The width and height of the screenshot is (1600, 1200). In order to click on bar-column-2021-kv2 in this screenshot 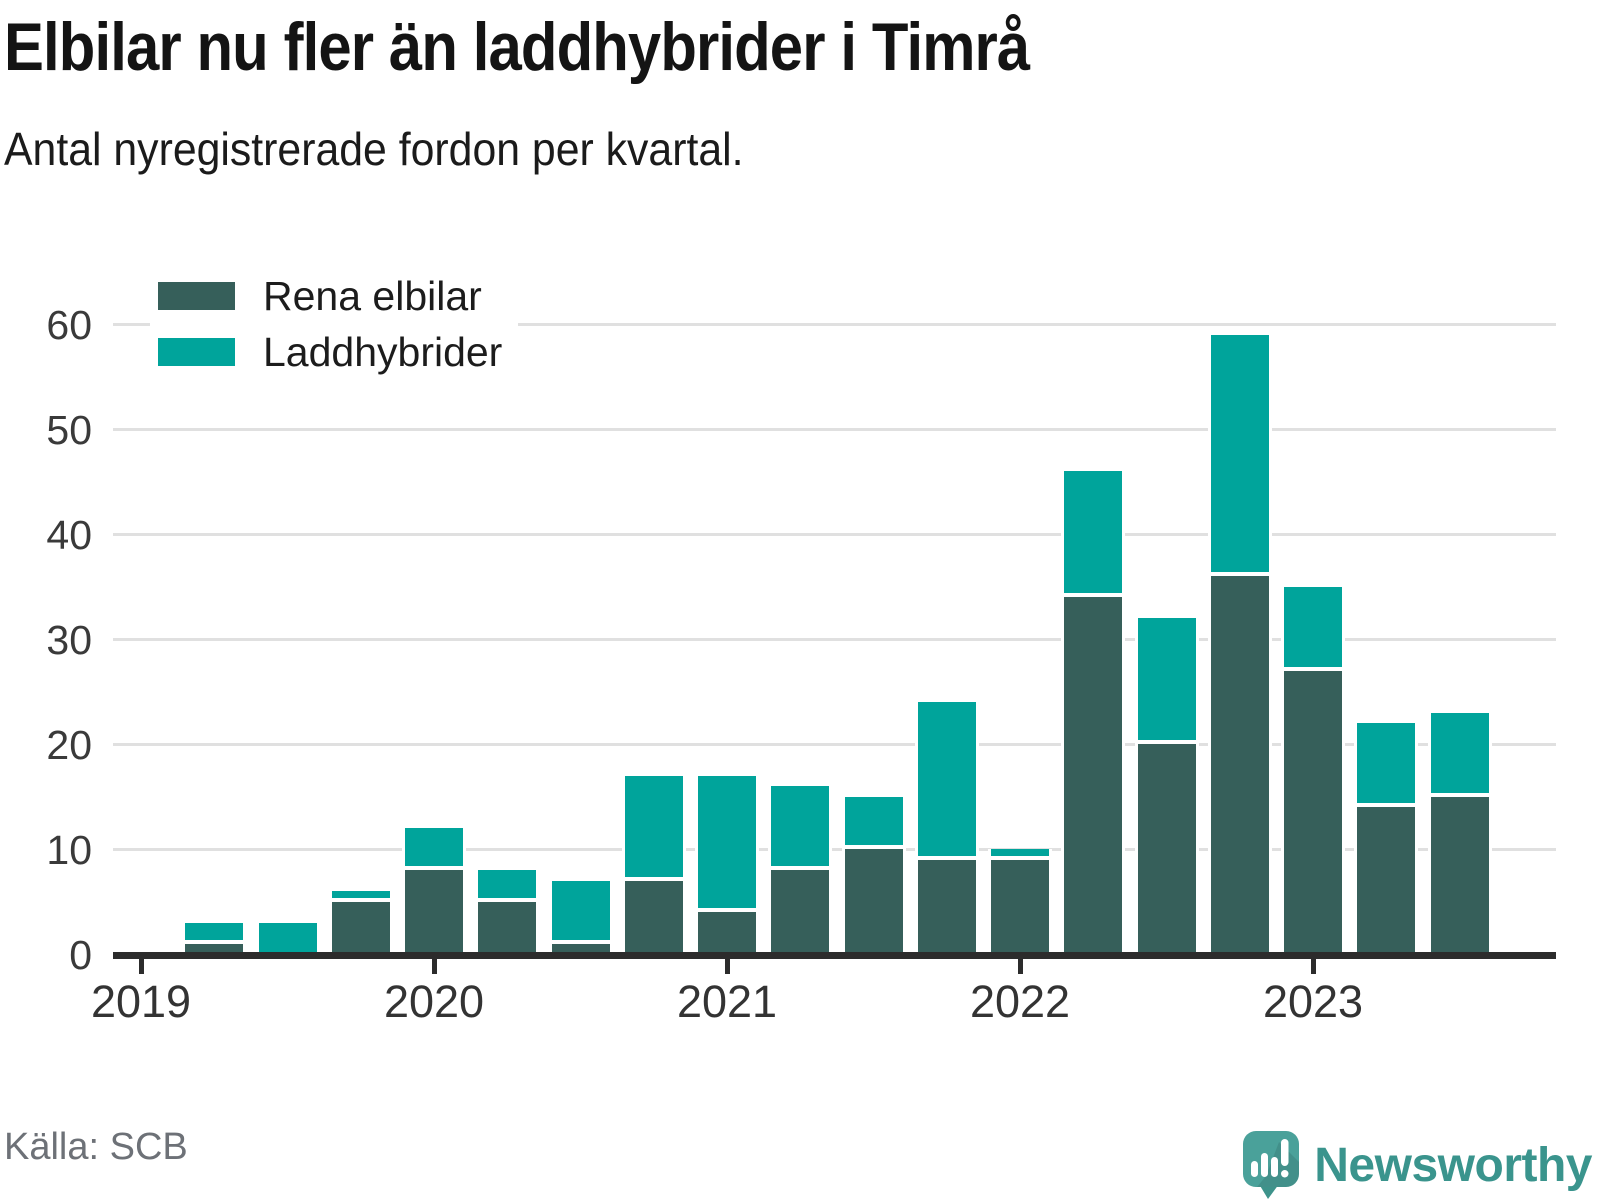, I will do `click(800, 870)`.